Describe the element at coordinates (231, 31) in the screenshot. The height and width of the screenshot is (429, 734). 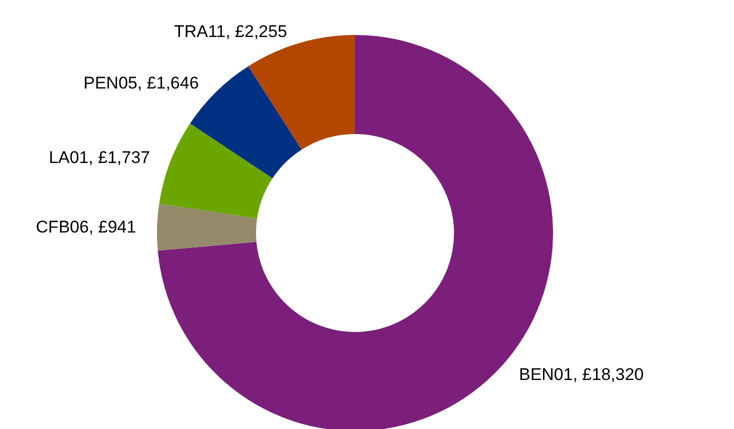
I see `slice-label: TRA11, £2,255` at that location.